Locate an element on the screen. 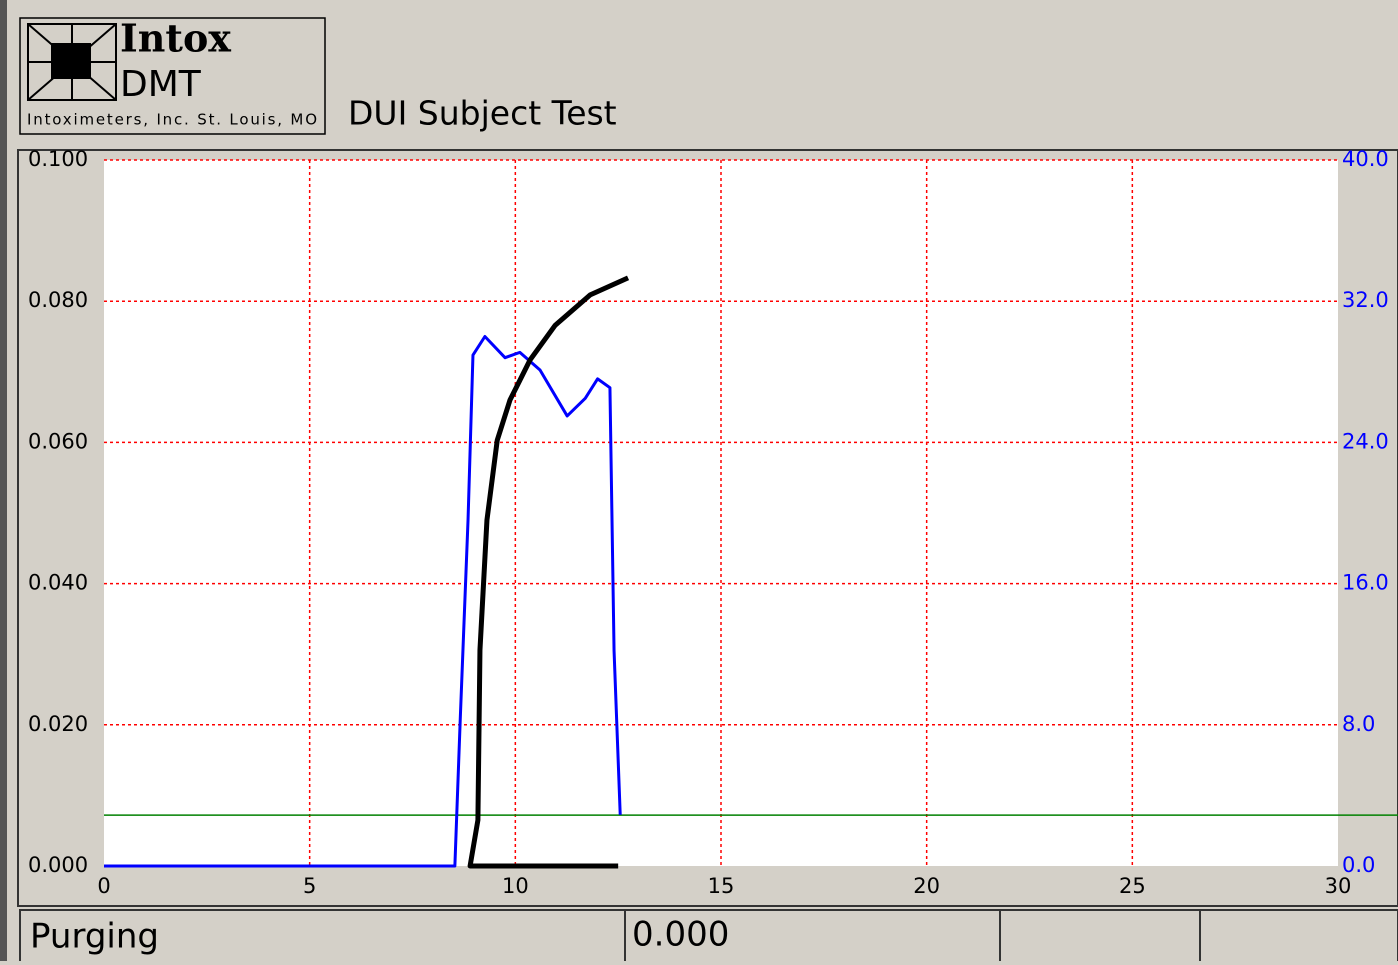 This screenshot has width=1398, height=965. x-tick-label: 0 is located at coordinates (103, 886).